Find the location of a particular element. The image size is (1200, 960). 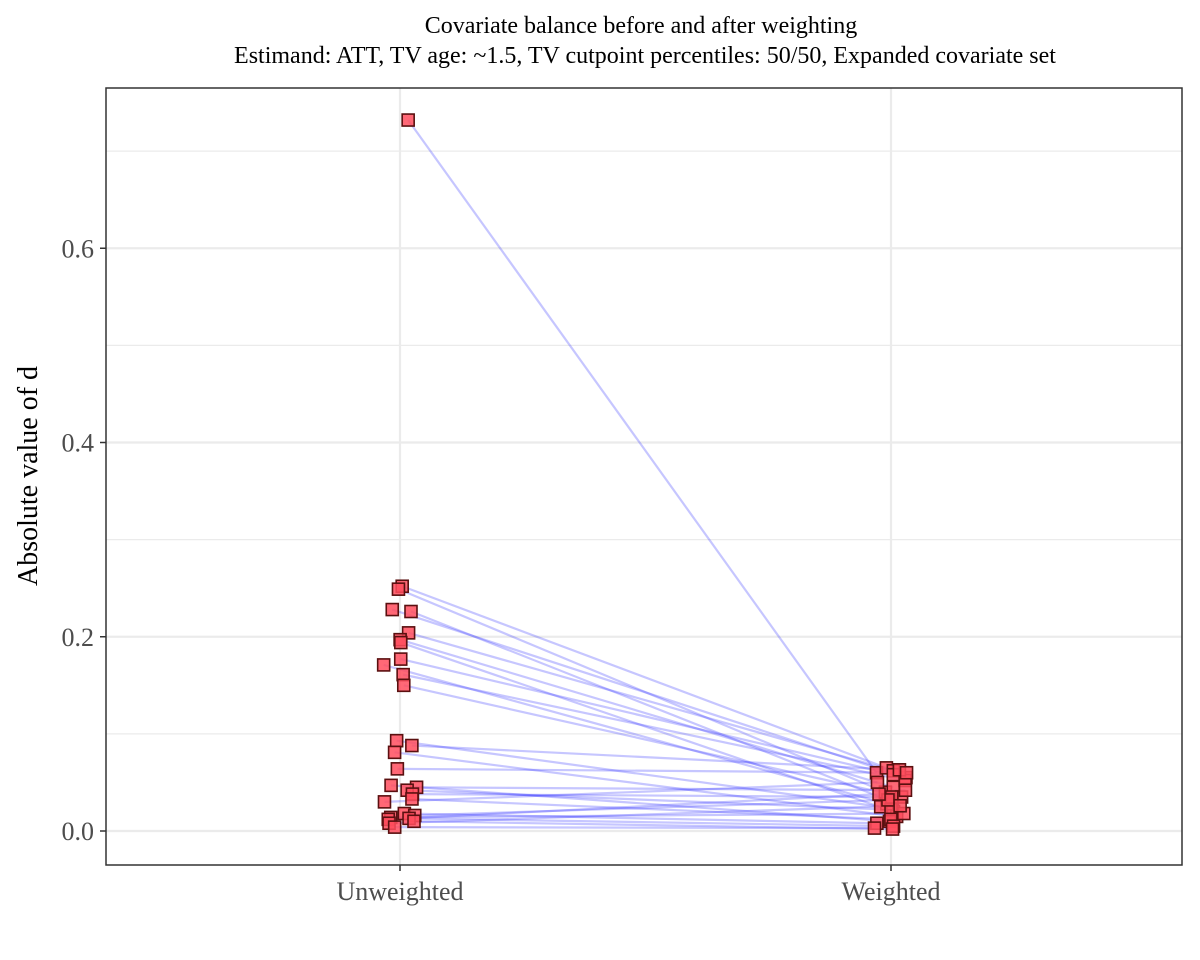

y-axis: 0.0 0.2 0.4 0.6 is located at coordinates (84, 540).